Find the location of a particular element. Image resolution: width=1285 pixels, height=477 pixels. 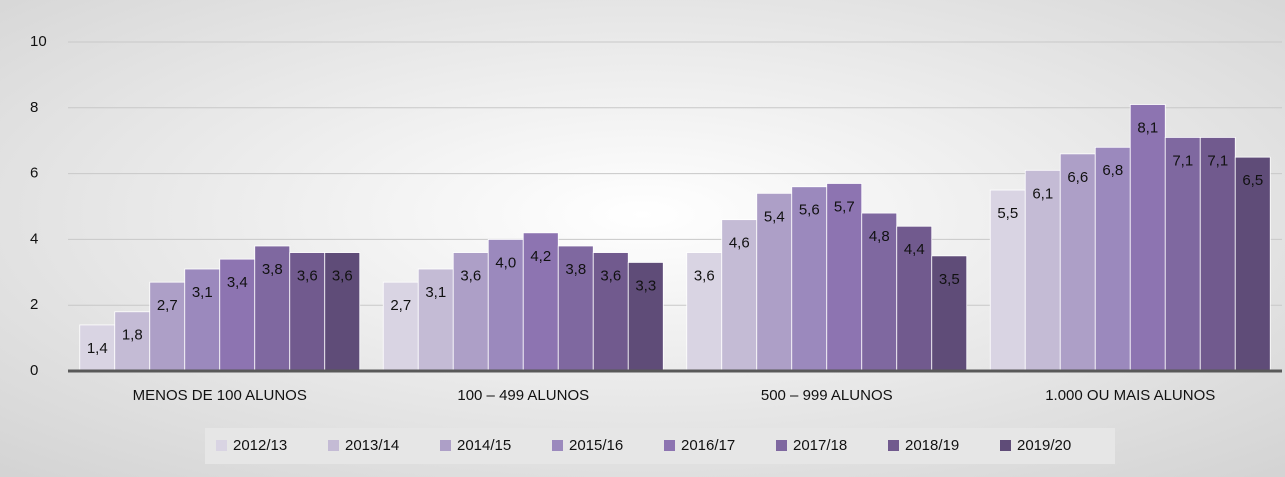

data-label: 6,1 is located at coordinates (1042, 193).